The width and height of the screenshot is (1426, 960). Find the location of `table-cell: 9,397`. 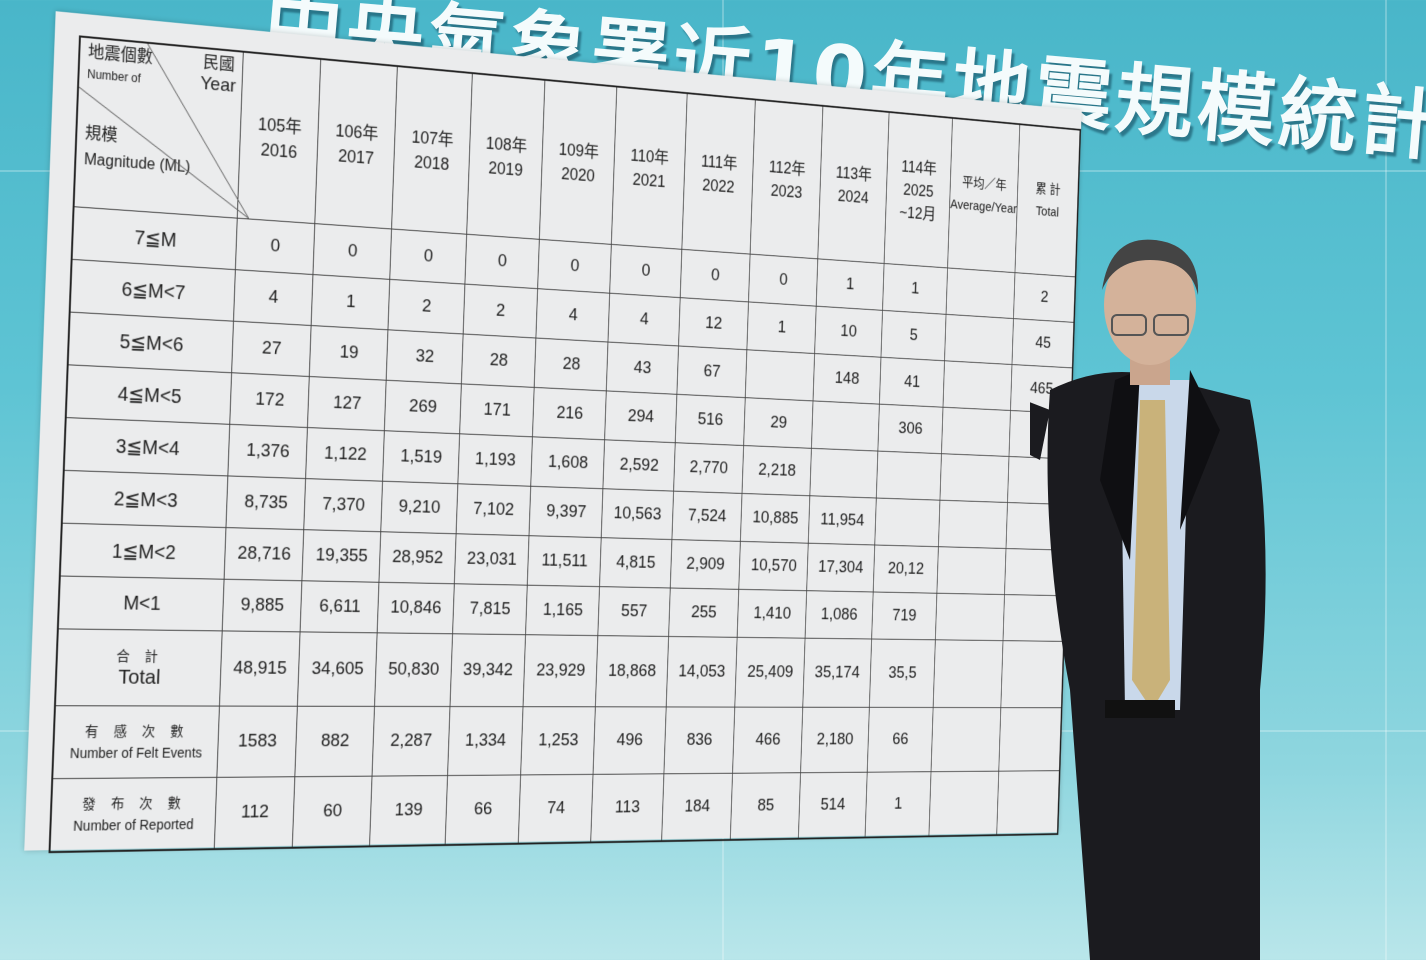

table-cell: 9,397 is located at coordinates (566, 512).